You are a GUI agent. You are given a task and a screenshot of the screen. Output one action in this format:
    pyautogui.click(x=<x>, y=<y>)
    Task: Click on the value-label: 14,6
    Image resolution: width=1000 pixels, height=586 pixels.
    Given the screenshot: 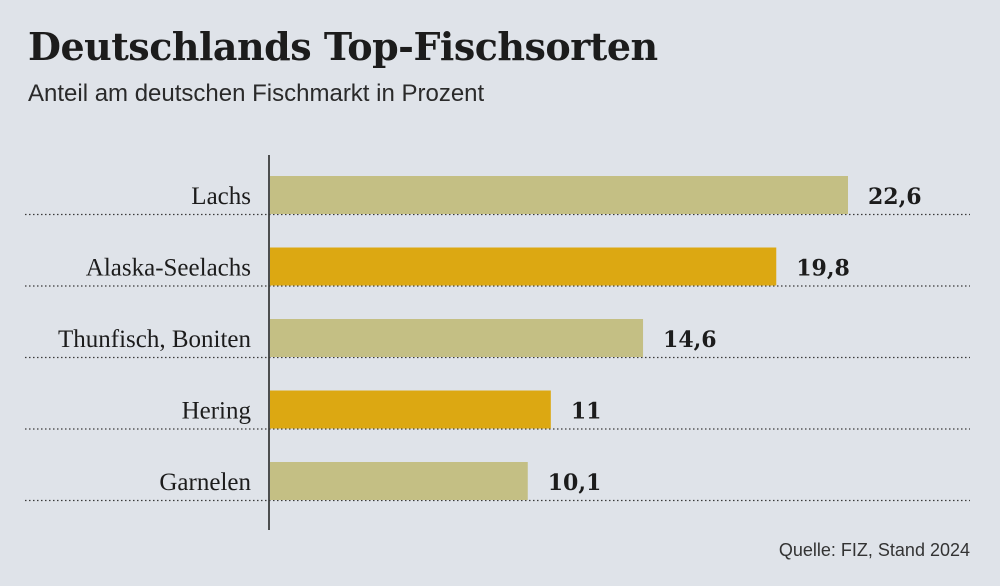 What is the action you would take?
    pyautogui.click(x=690, y=340)
    